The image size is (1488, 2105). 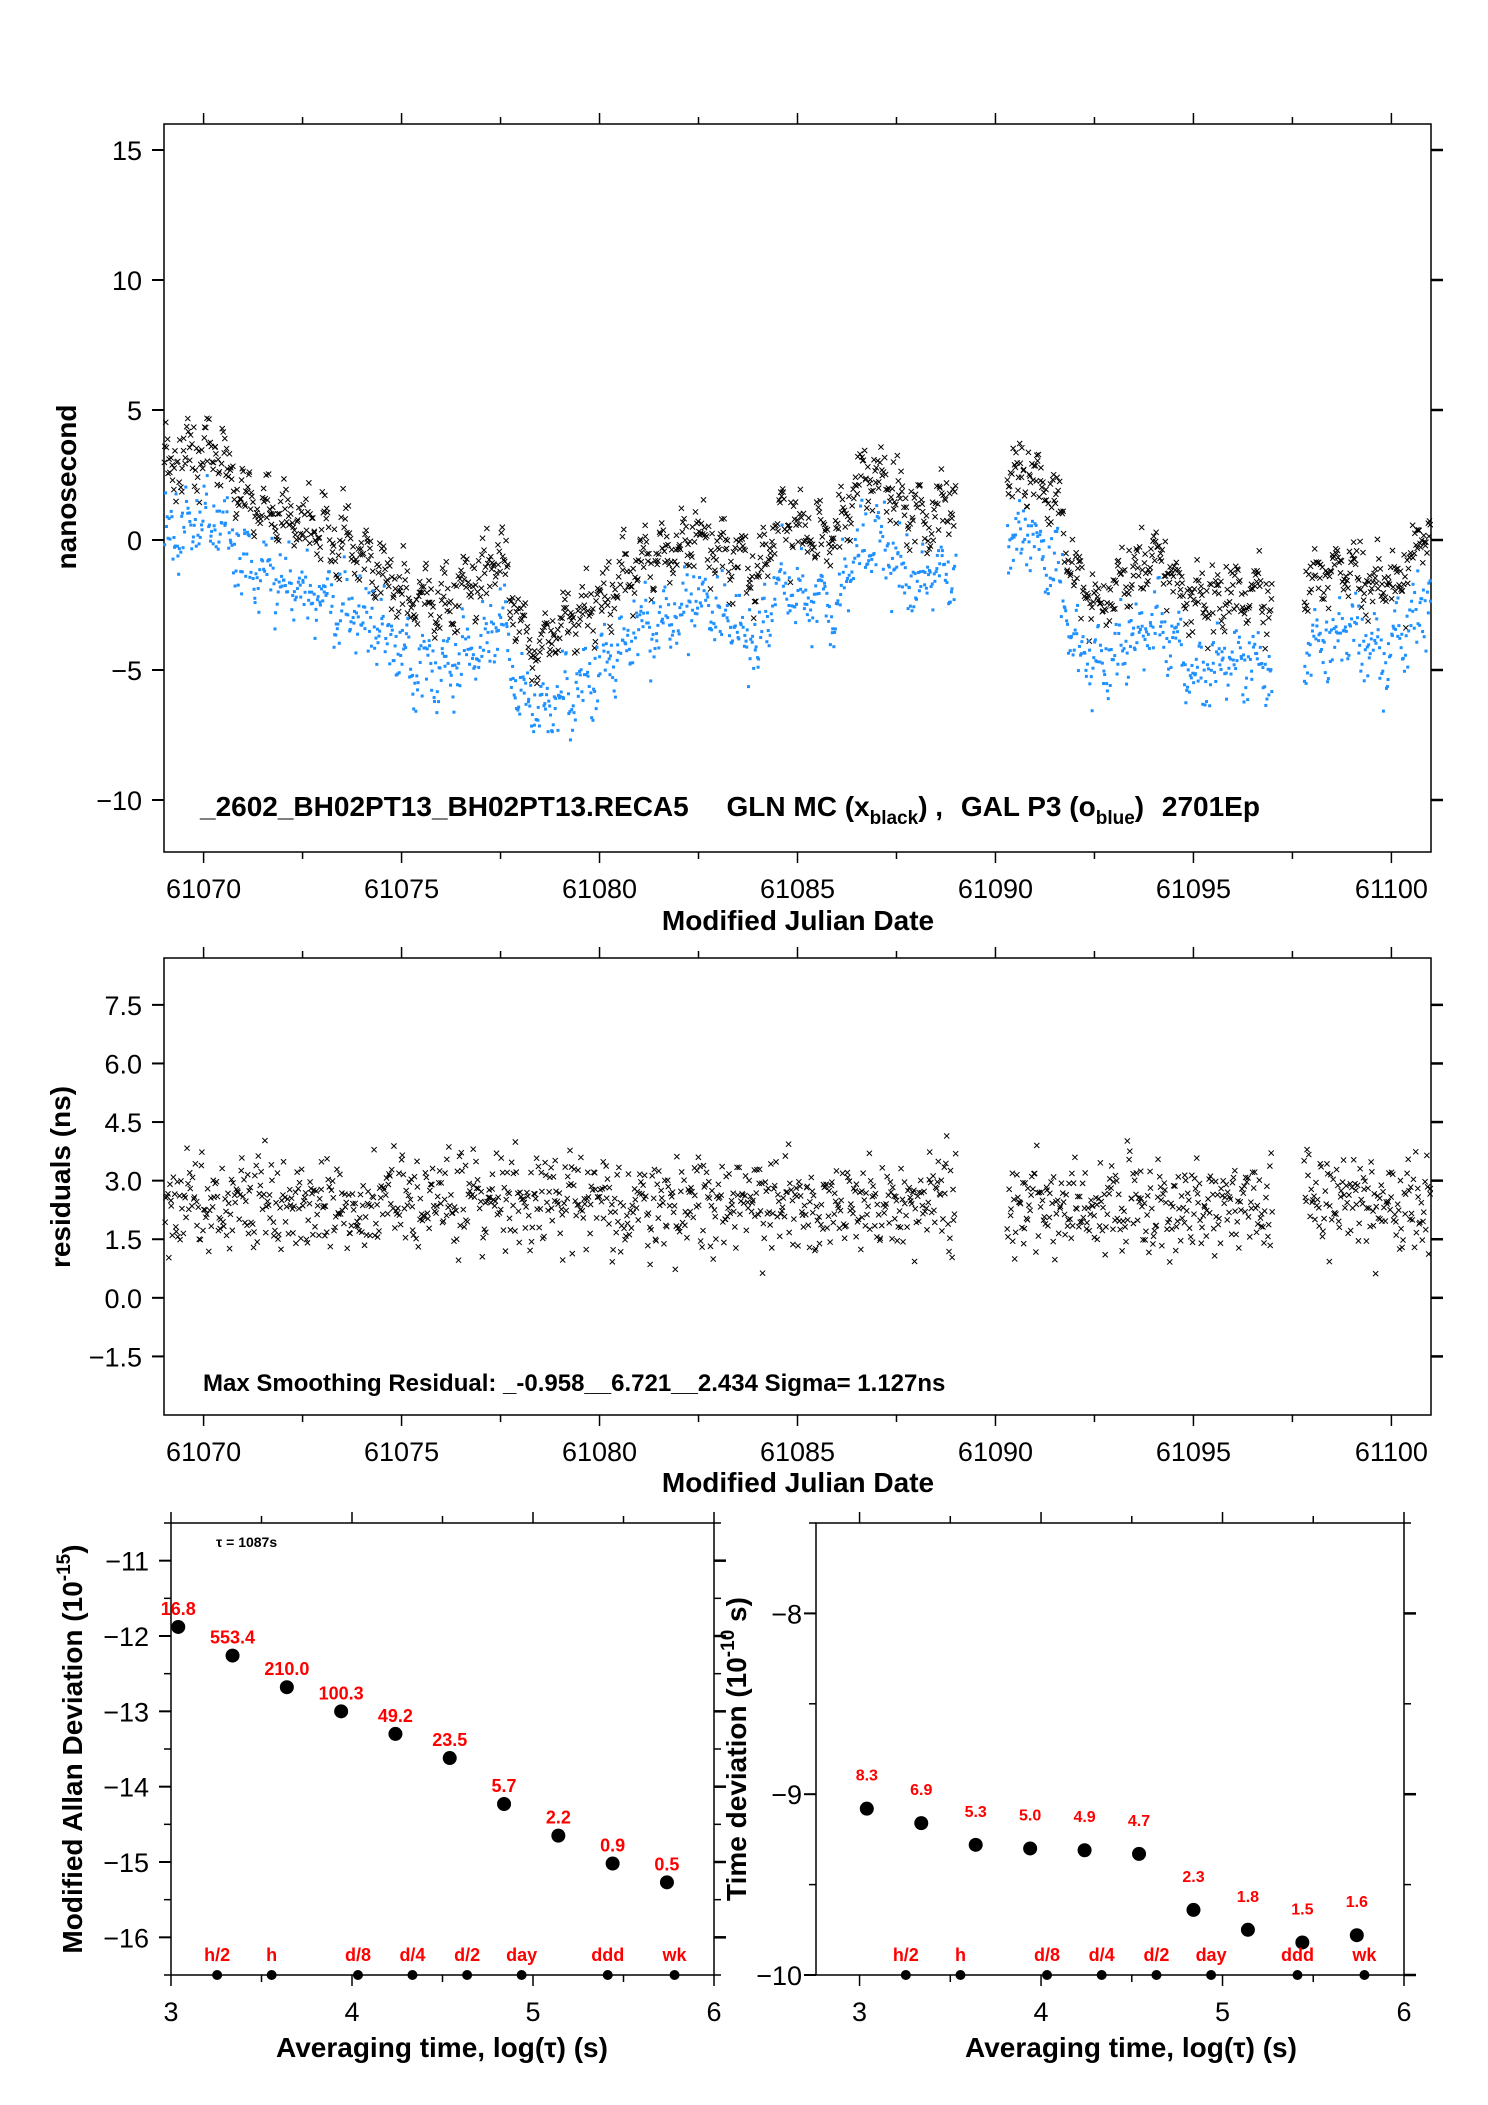 What do you see at coordinates (921, 1790) in the screenshot?
I see `data-label: 6.9` at bounding box center [921, 1790].